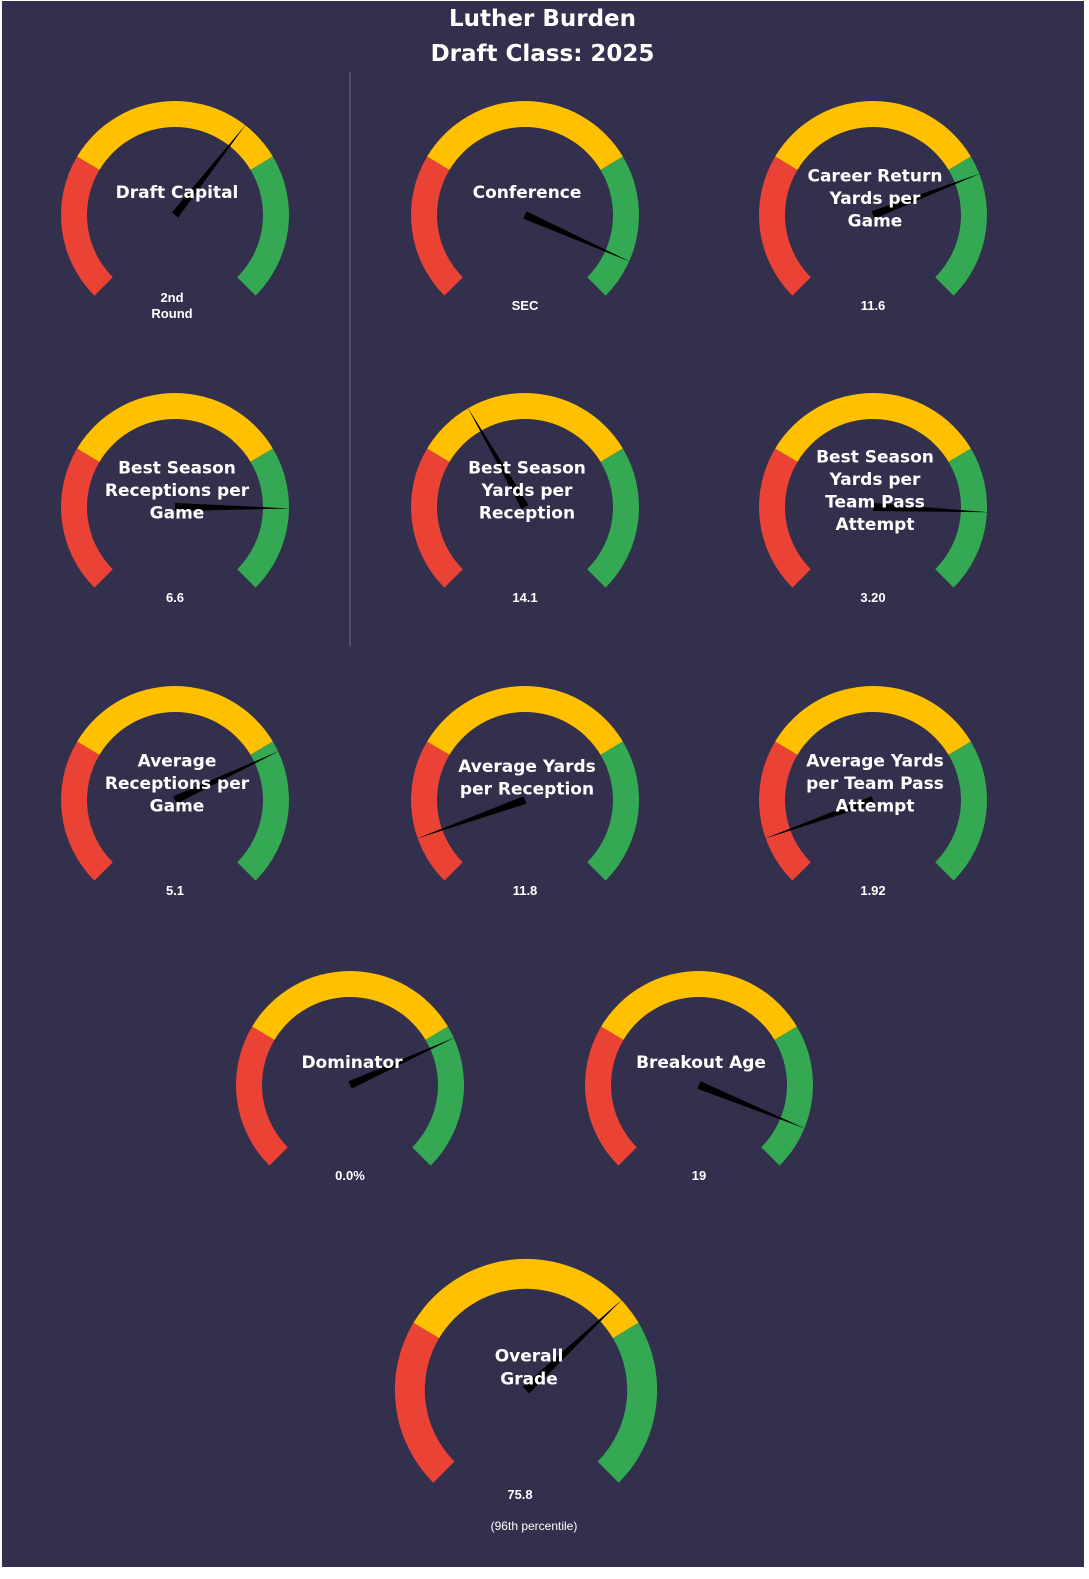 Image resolution: width=1089 pixels, height=1579 pixels. What do you see at coordinates (171, 313) in the screenshot?
I see `gauge-value: Round` at bounding box center [171, 313].